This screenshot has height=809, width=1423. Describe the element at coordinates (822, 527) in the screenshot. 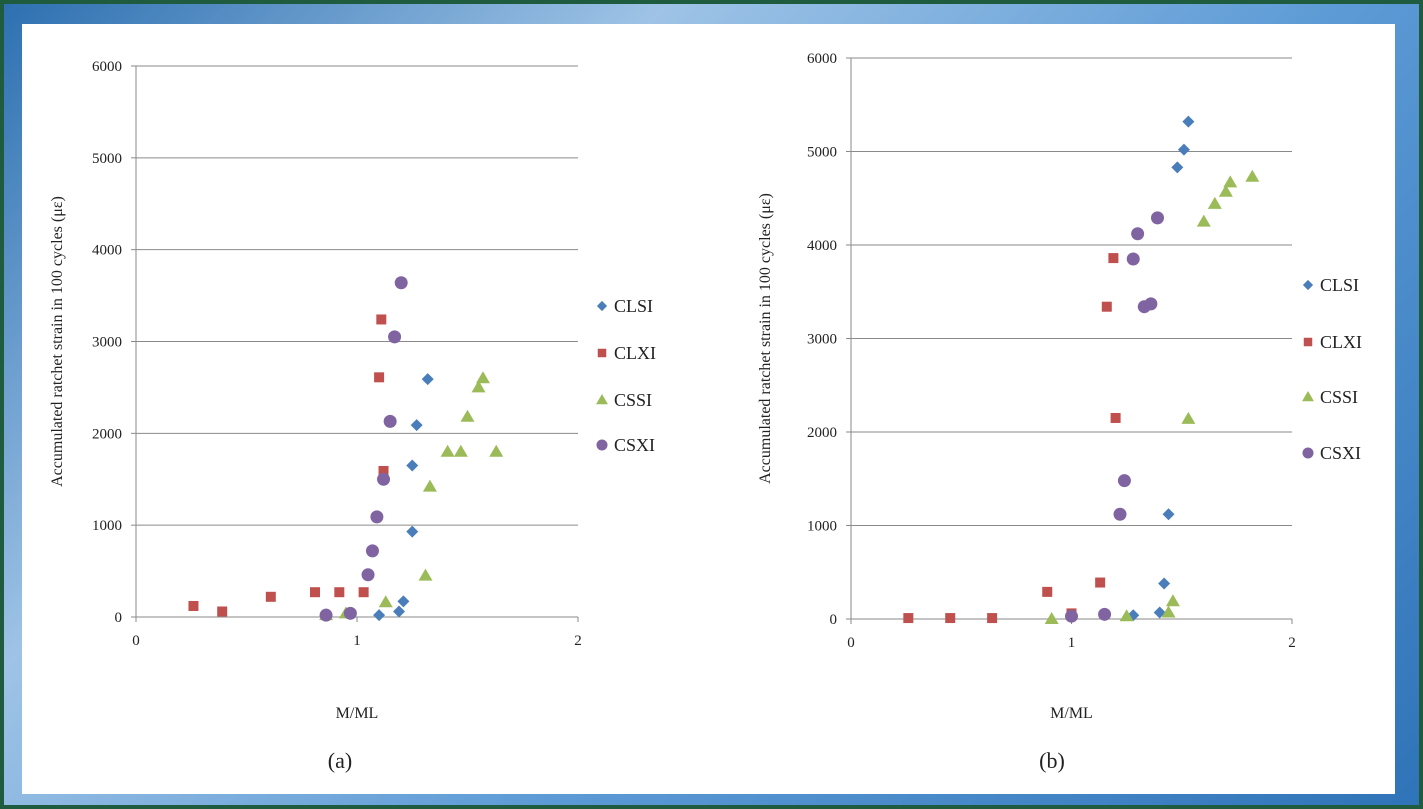

I see `y-tick-label: 1000` at that location.